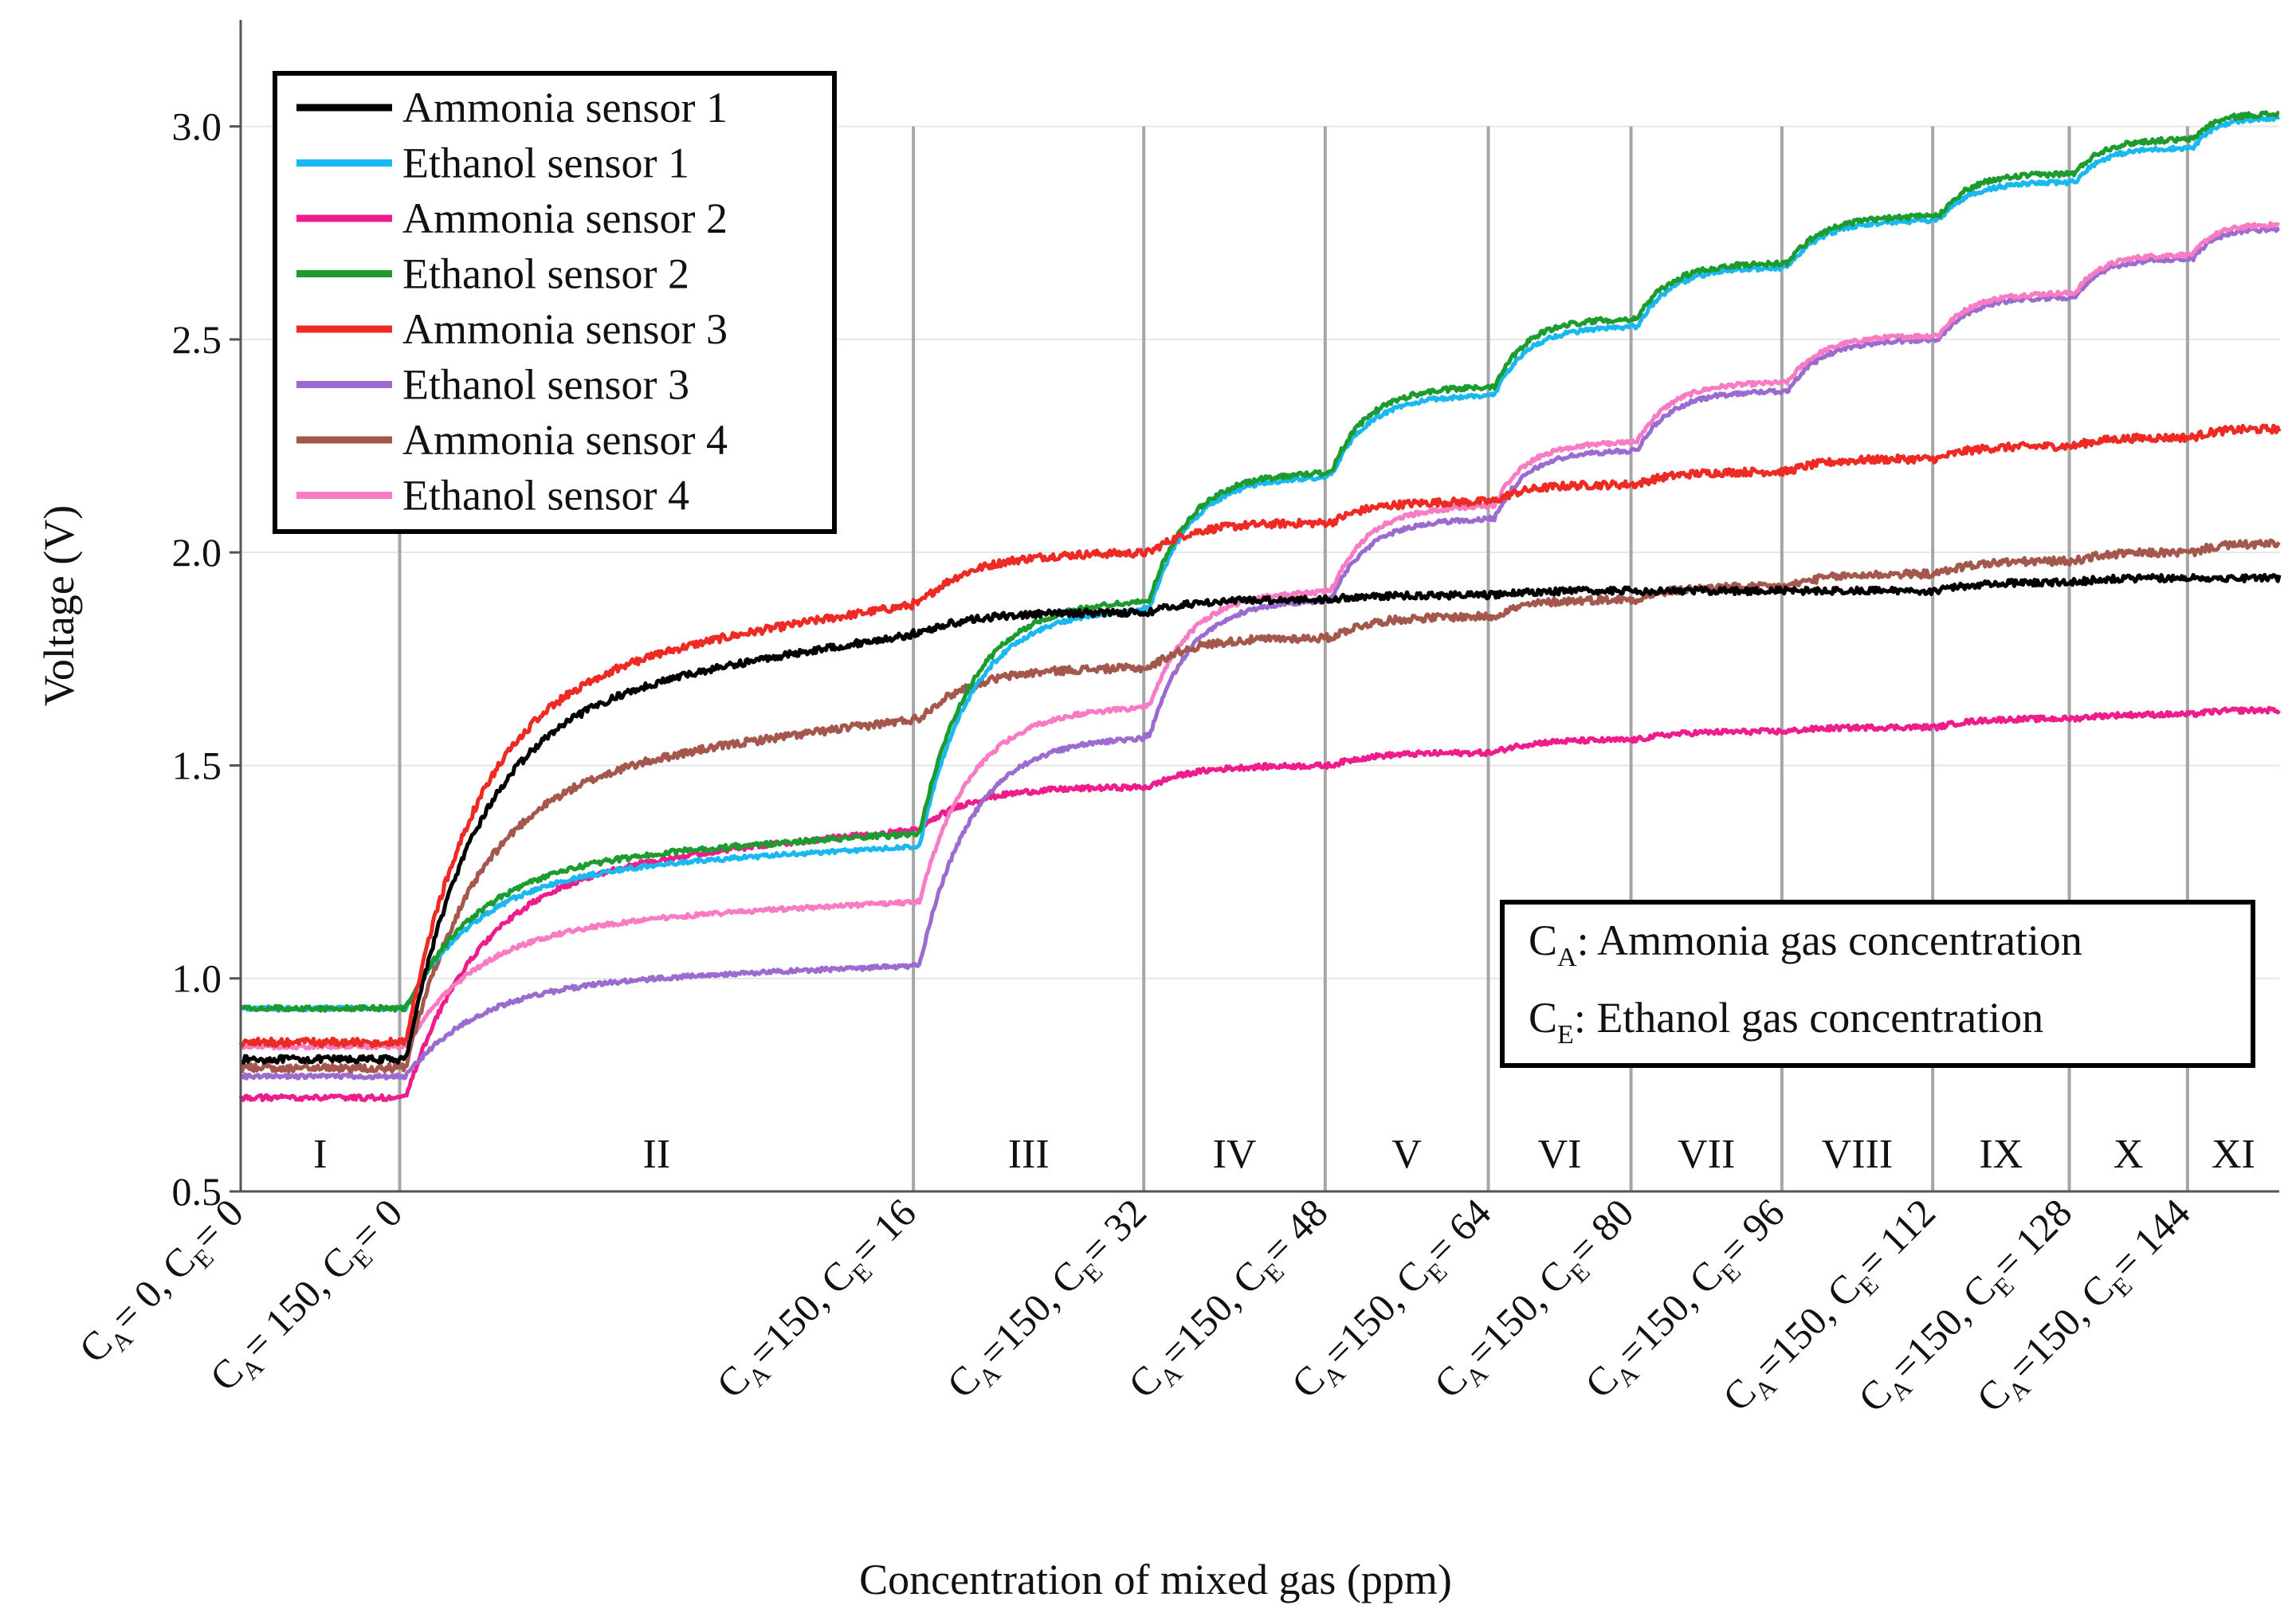 The width and height of the screenshot is (2296, 1617). What do you see at coordinates (1235, 1155) in the screenshot?
I see `region-label: IV` at bounding box center [1235, 1155].